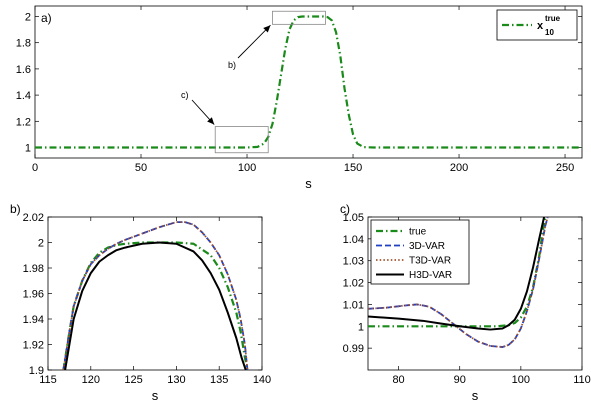 The image size is (591, 403). What do you see at coordinates (353, 218) in the screenshot?
I see `y-tick-label: 1.05` at bounding box center [353, 218].